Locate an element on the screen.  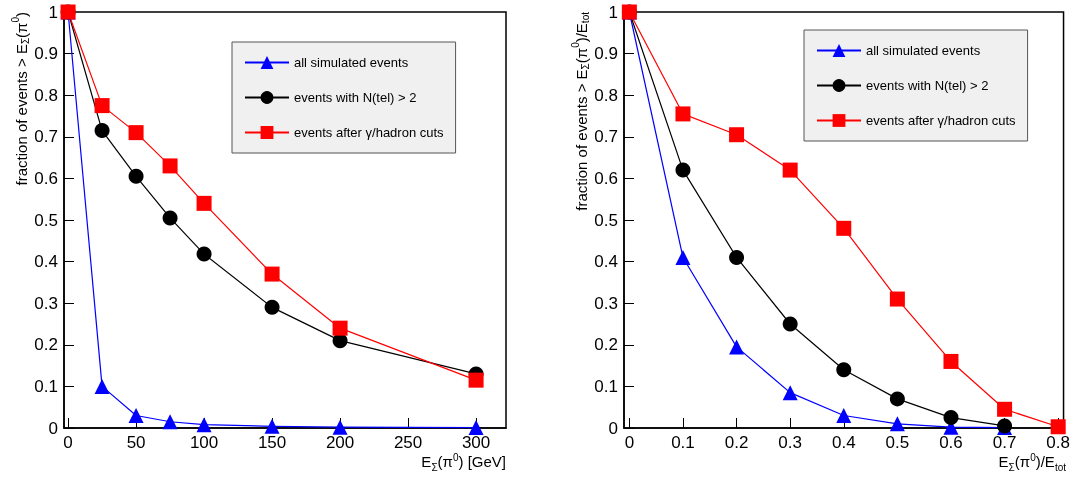
x-tick-label: 250 is located at coordinates (408, 442).